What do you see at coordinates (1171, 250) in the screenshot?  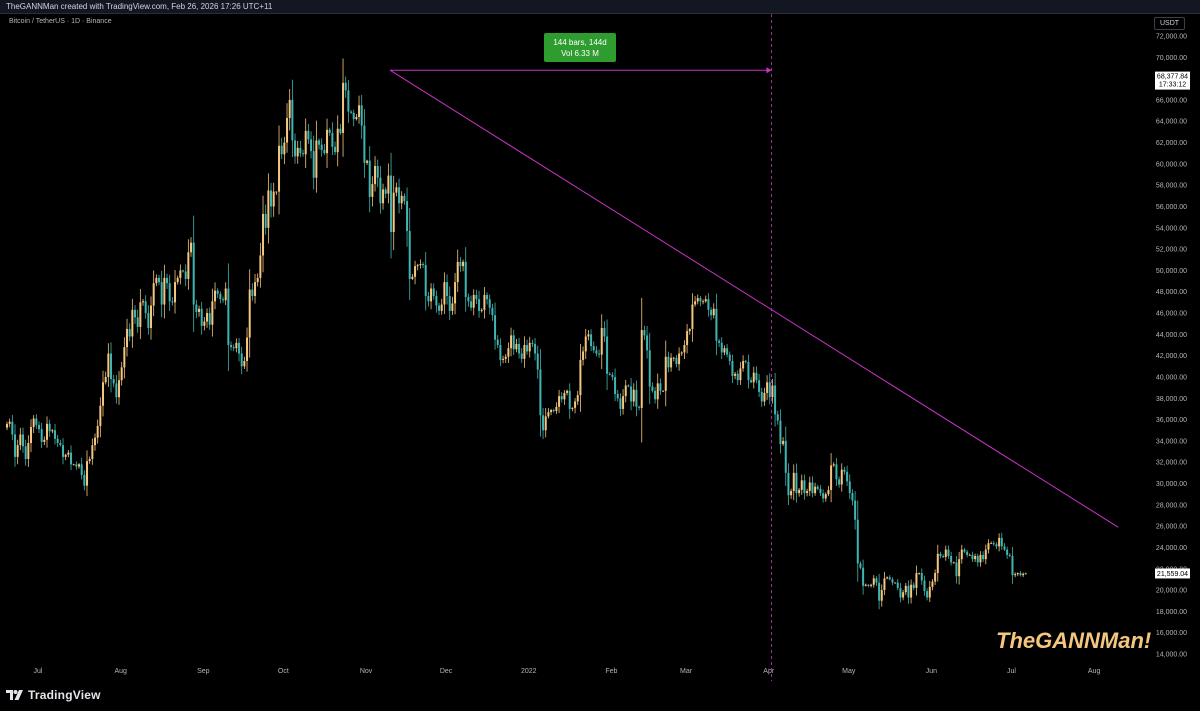 I see `y-tick-label: 52,000.00` at bounding box center [1171, 250].